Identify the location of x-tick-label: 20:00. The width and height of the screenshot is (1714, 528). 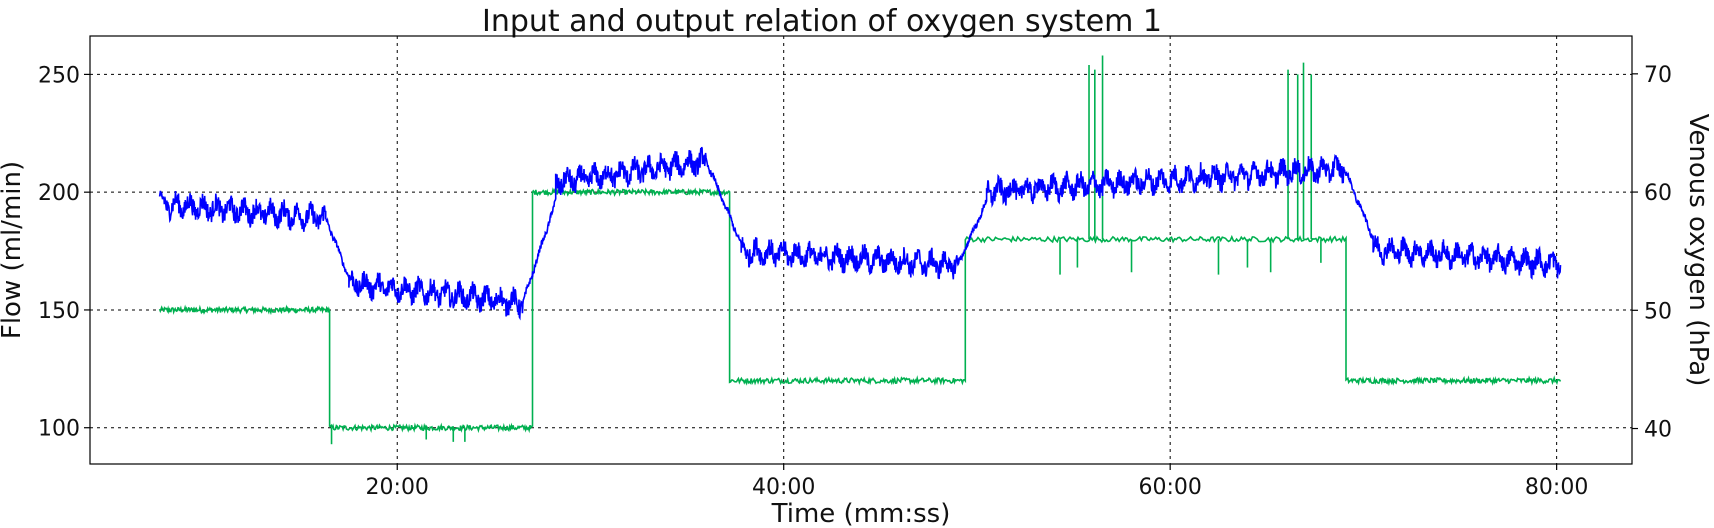
(397, 487).